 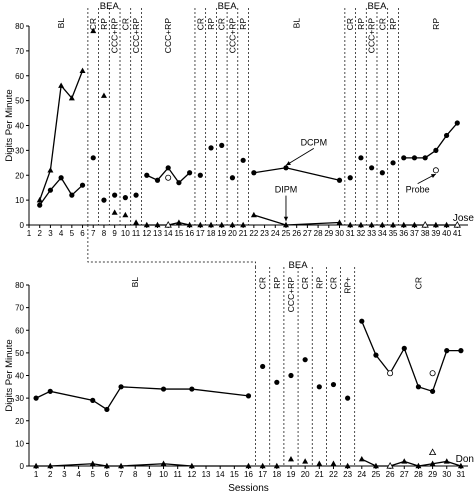 I want to click on x-tick-label: 32, so click(x=360, y=233).